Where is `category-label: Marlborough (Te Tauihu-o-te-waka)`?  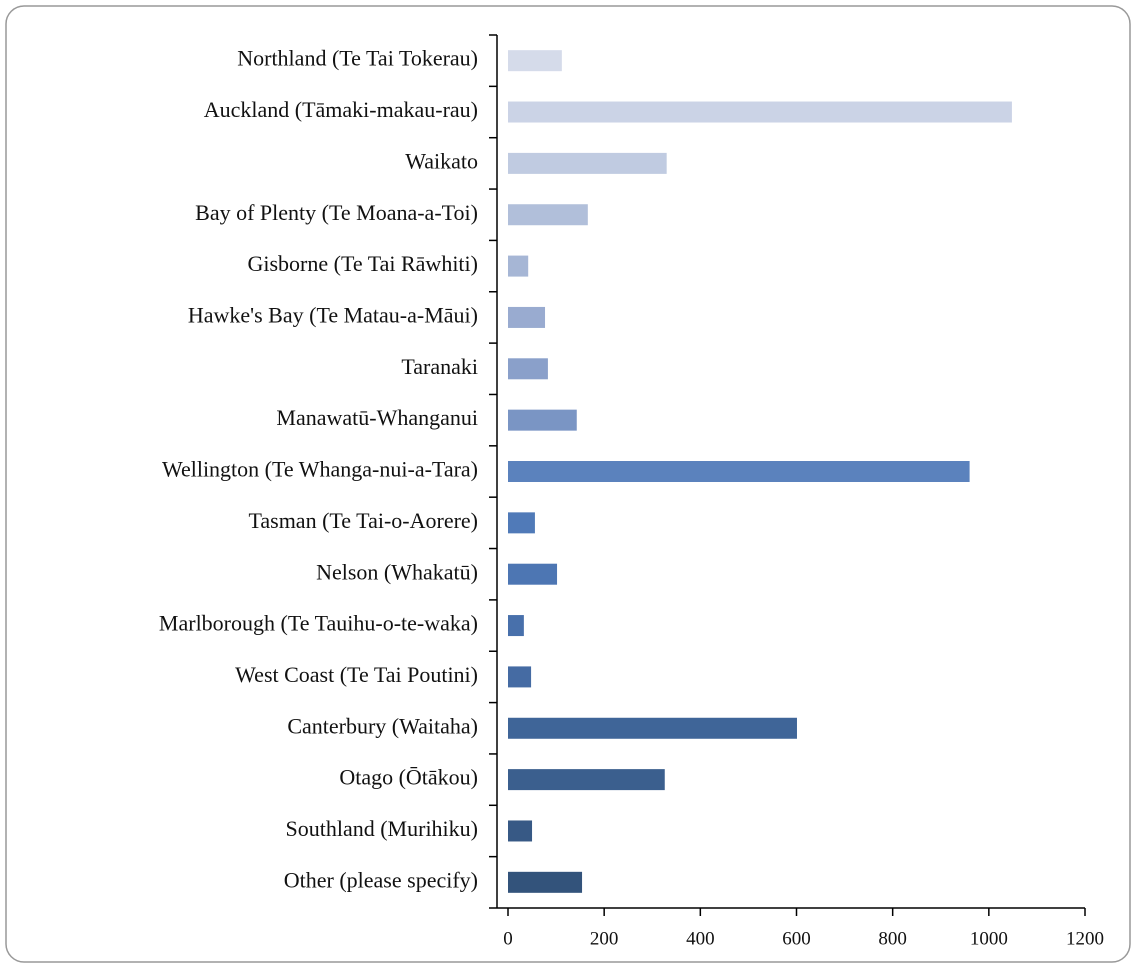 category-label: Marlborough (Te Tauihu-o-te-waka) is located at coordinates (318, 623).